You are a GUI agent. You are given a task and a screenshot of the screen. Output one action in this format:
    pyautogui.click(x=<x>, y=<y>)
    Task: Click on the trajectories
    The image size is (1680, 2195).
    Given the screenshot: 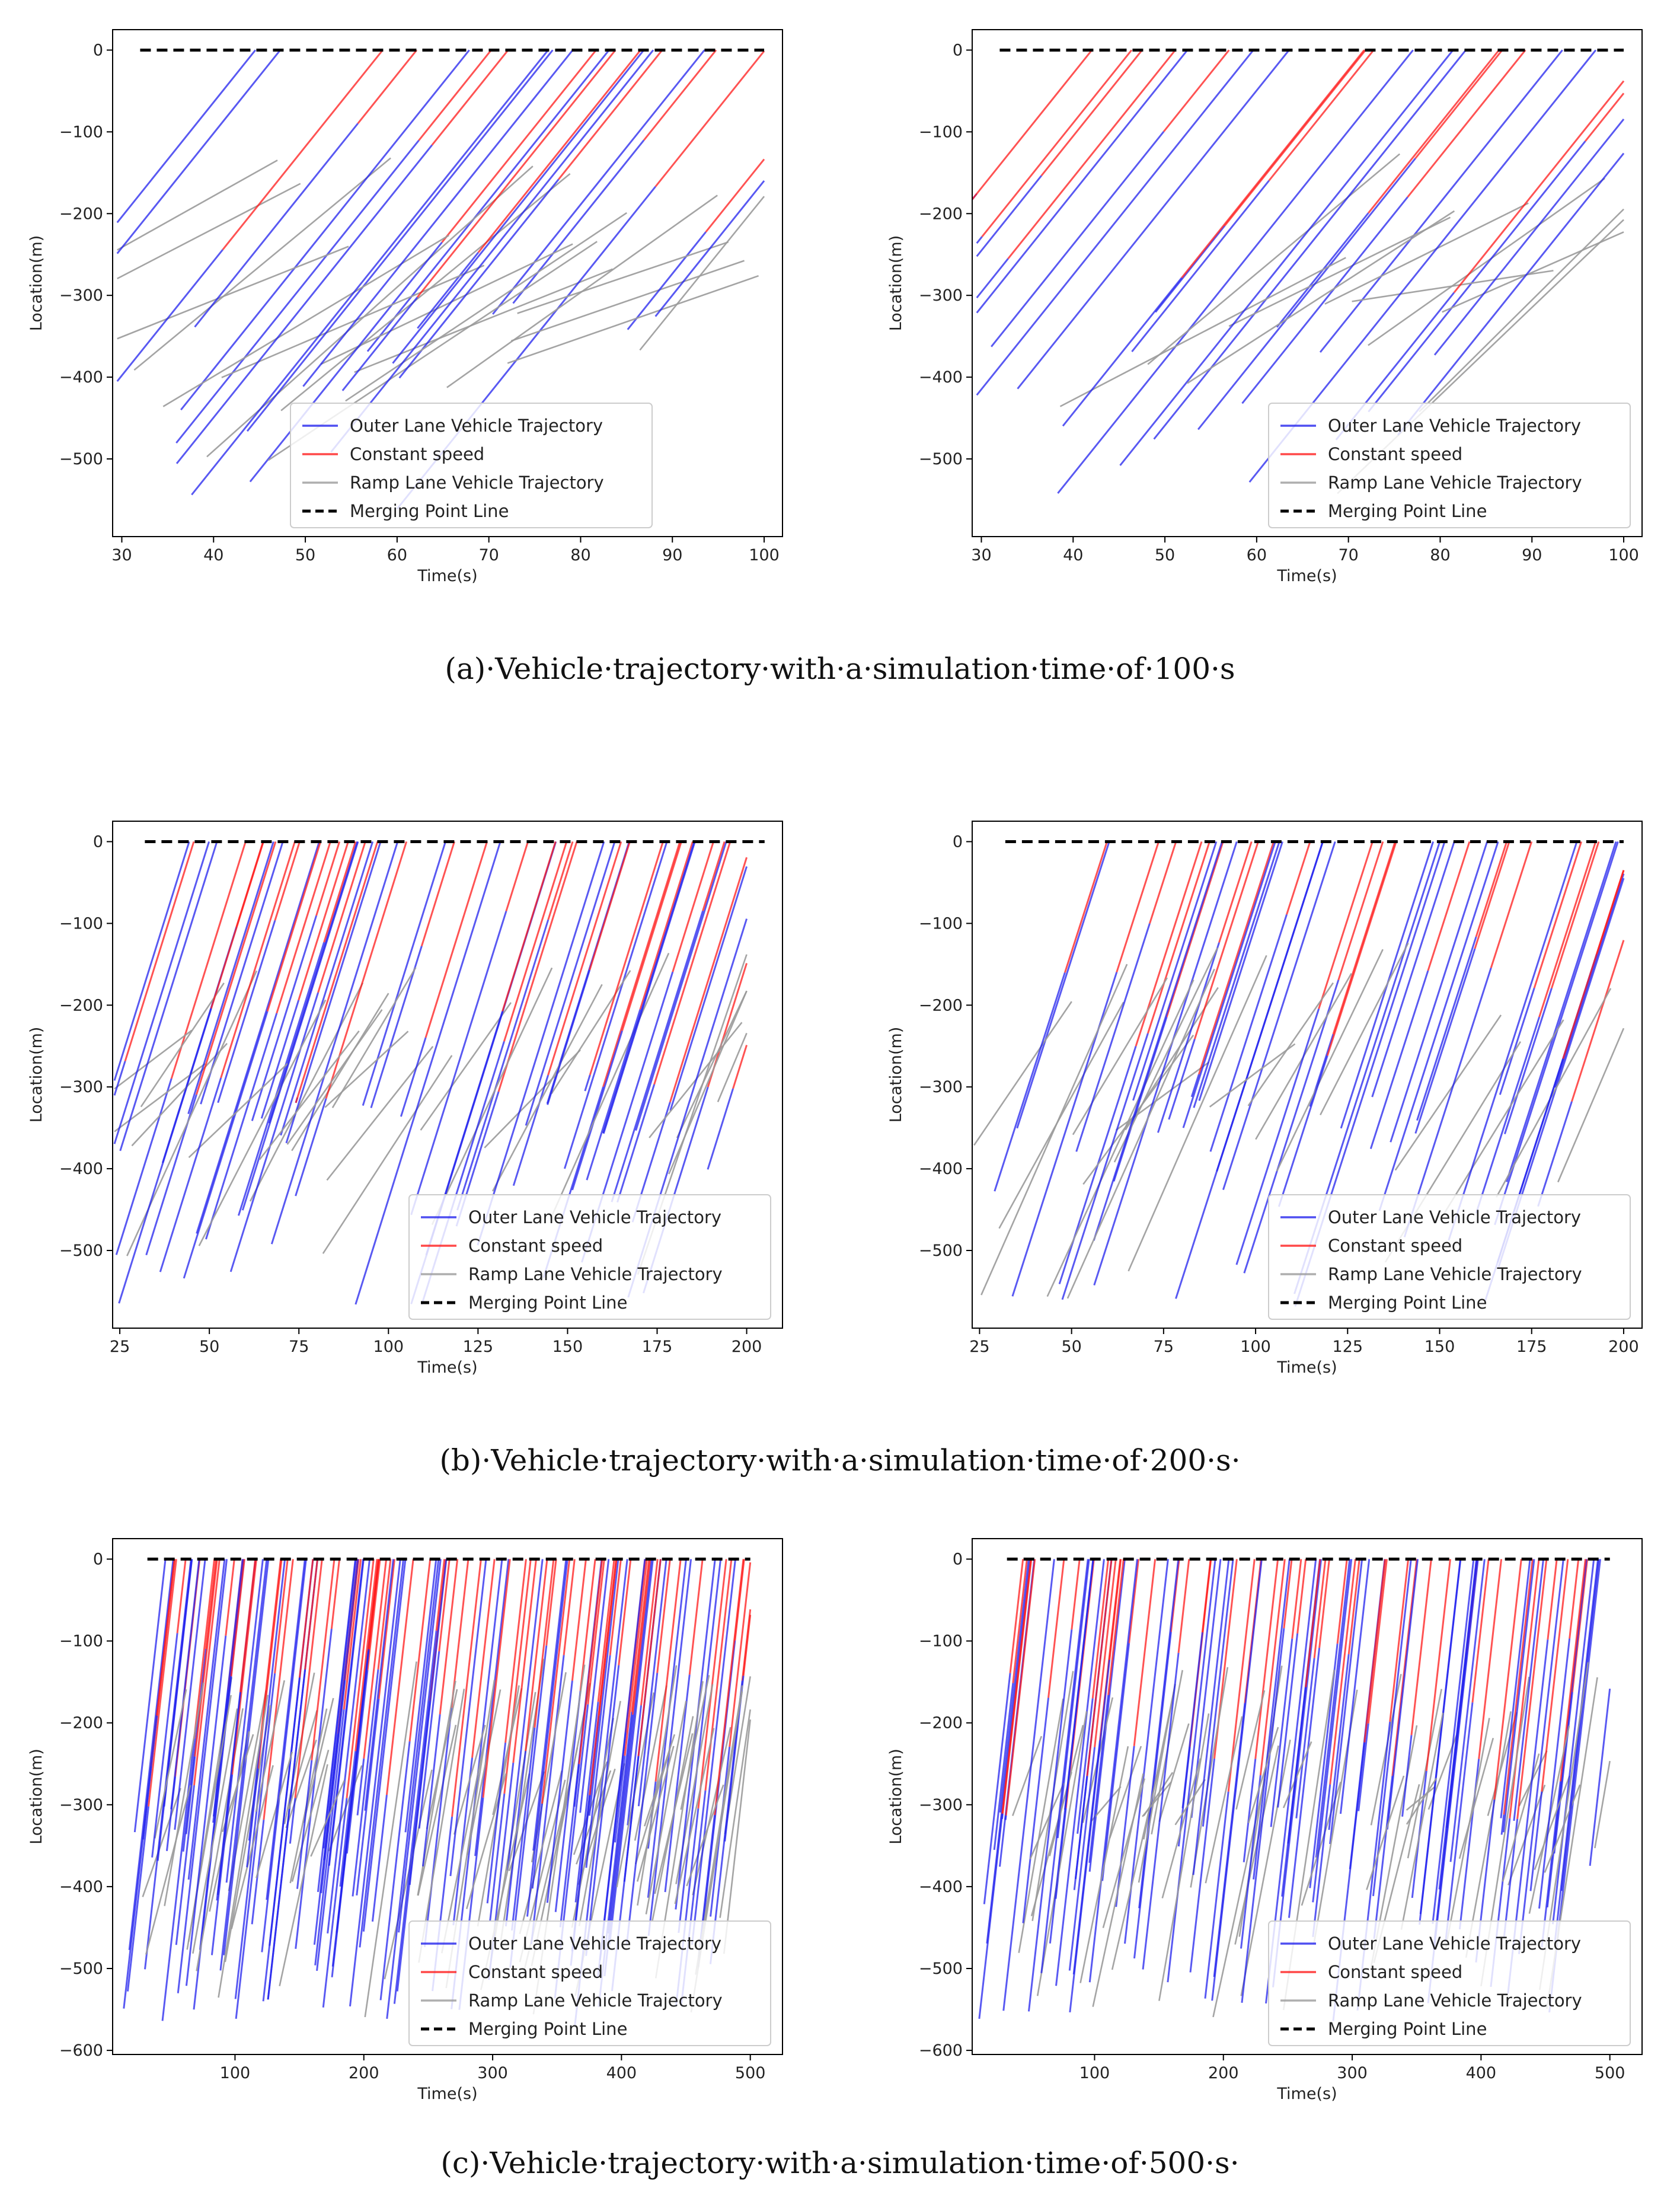 What is the action you would take?
    pyautogui.click(x=1298, y=271)
    